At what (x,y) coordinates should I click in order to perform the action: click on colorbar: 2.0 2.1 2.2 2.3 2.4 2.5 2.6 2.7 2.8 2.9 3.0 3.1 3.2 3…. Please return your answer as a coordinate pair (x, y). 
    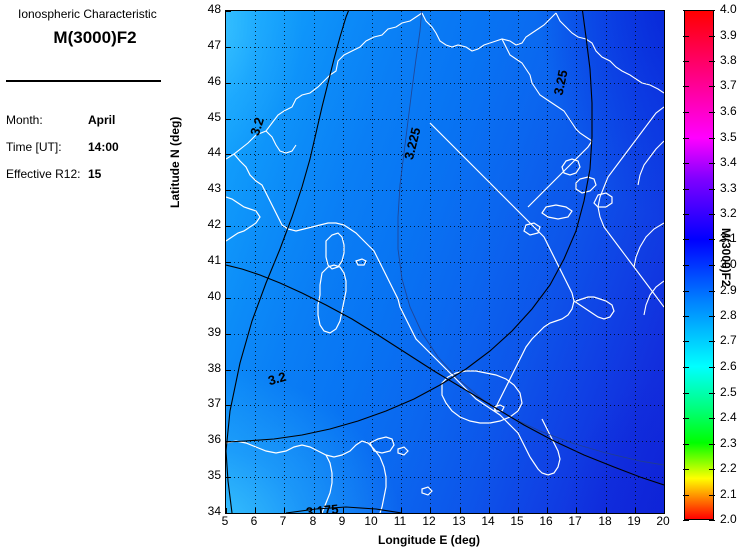
    Looking at the image, I should click on (710, 264).